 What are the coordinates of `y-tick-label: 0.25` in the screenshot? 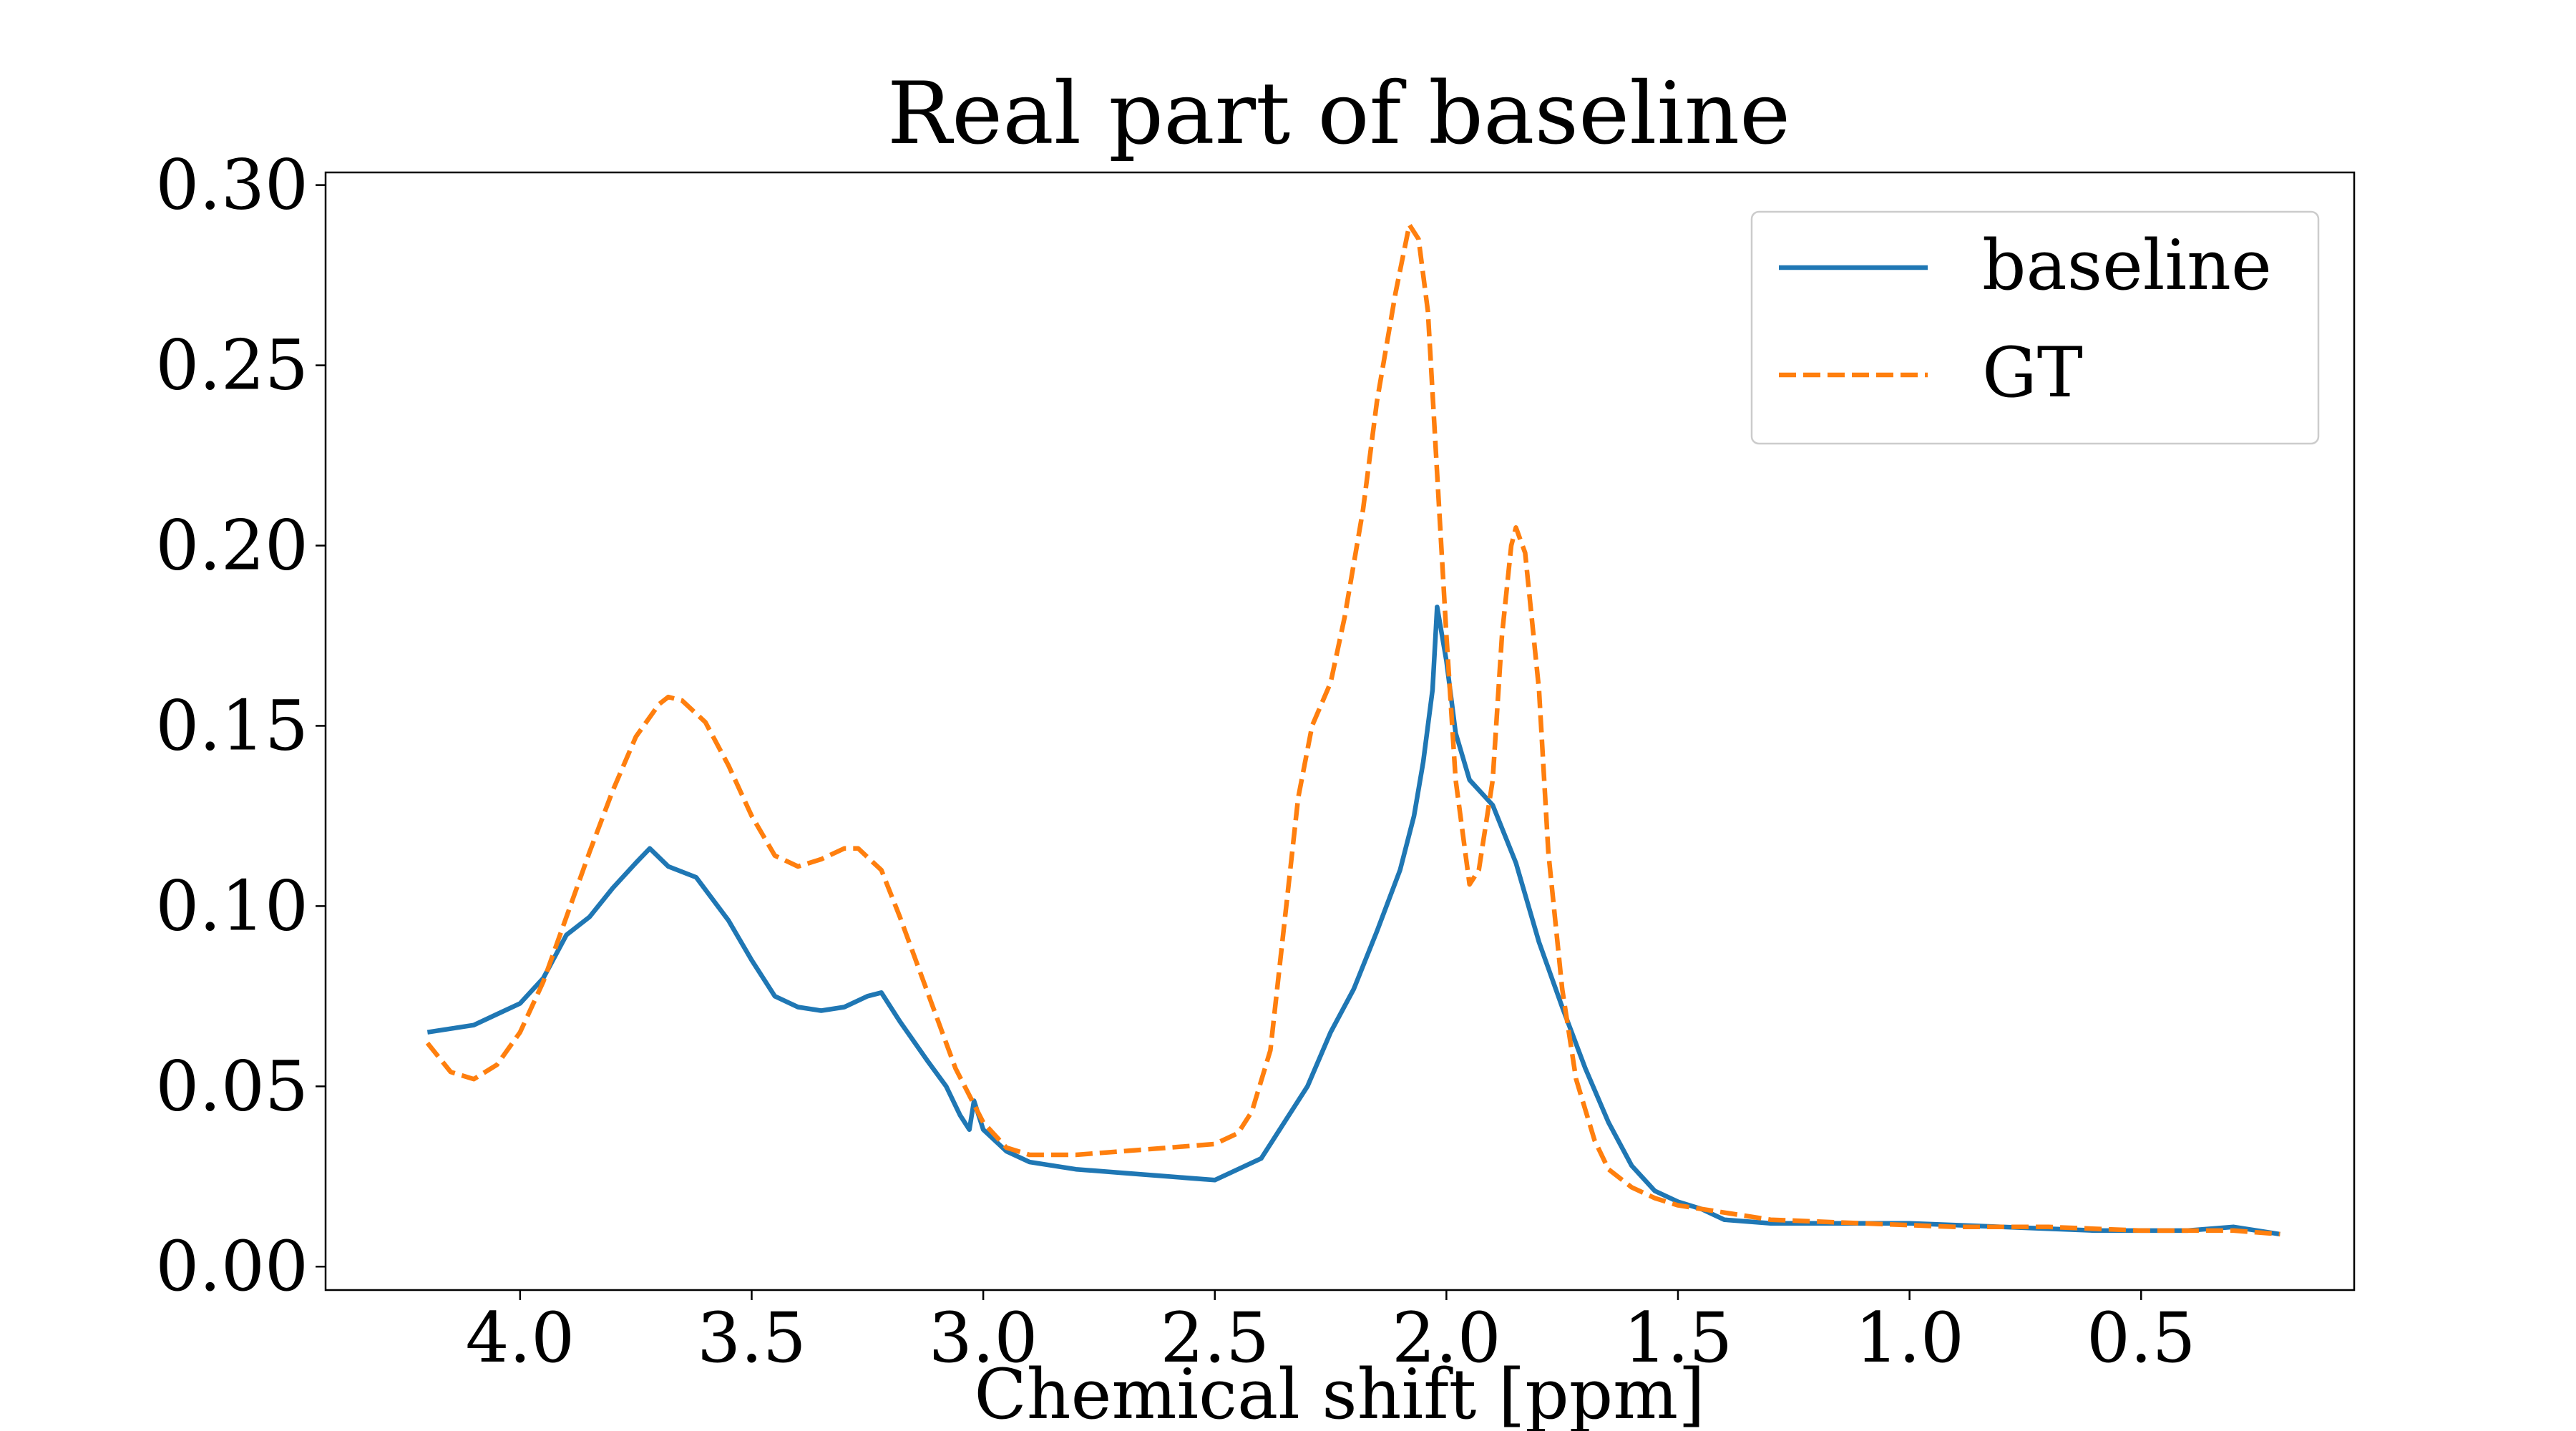 It's located at (231, 366).